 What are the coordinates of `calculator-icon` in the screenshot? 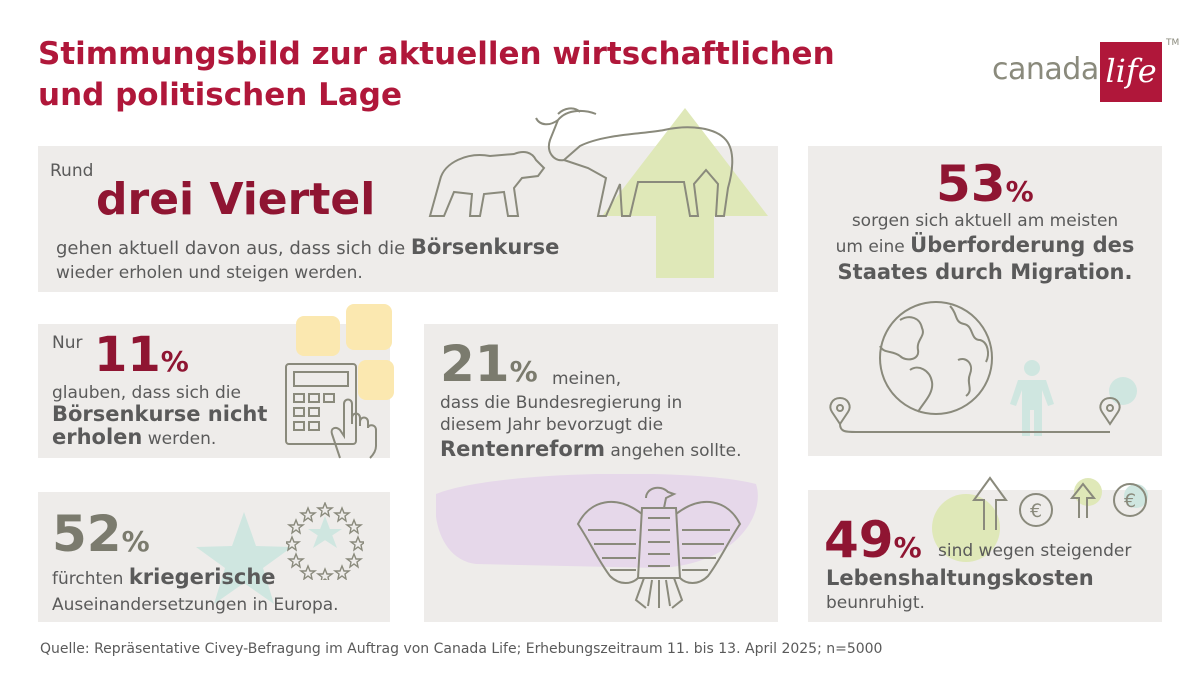 It's located at (332, 410).